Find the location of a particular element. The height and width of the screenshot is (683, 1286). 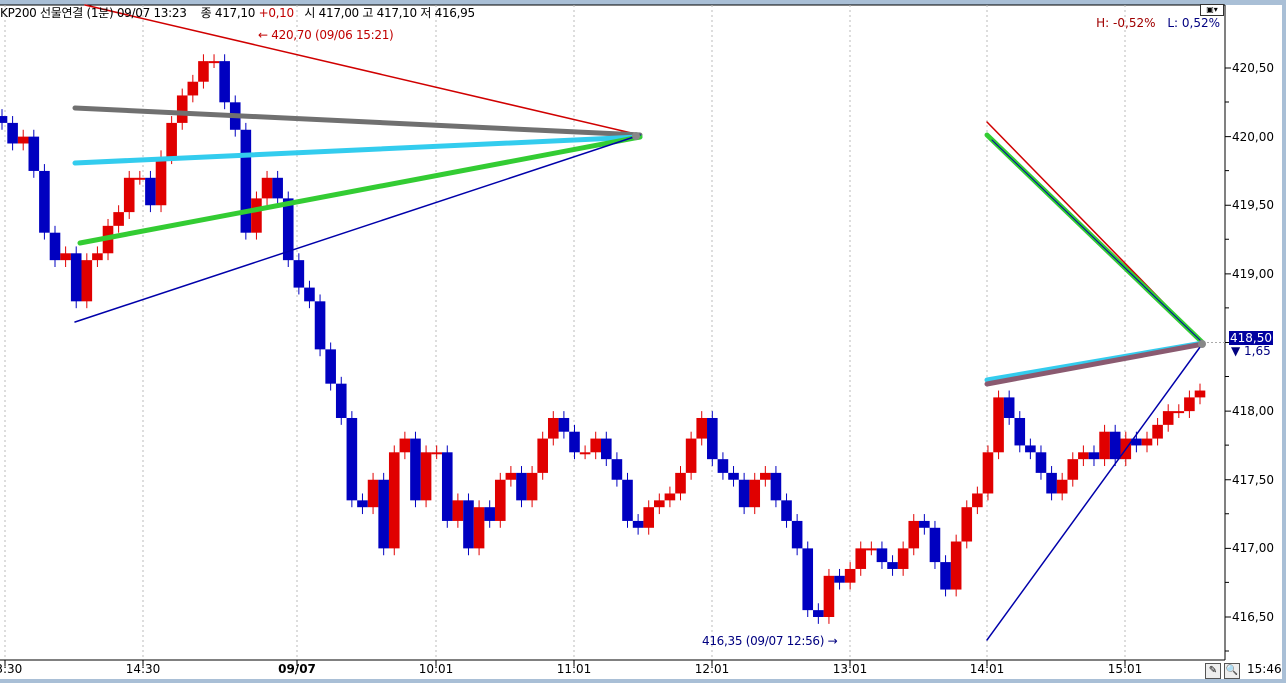

low-label: 저 is located at coordinates (426, 13).